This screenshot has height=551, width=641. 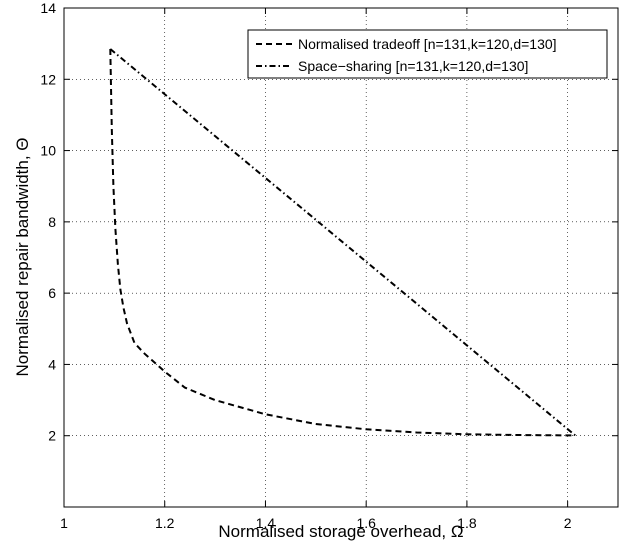 What do you see at coordinates (340, 531) in the screenshot?
I see `x-axis-label: Normalised storage overhead, Ω` at bounding box center [340, 531].